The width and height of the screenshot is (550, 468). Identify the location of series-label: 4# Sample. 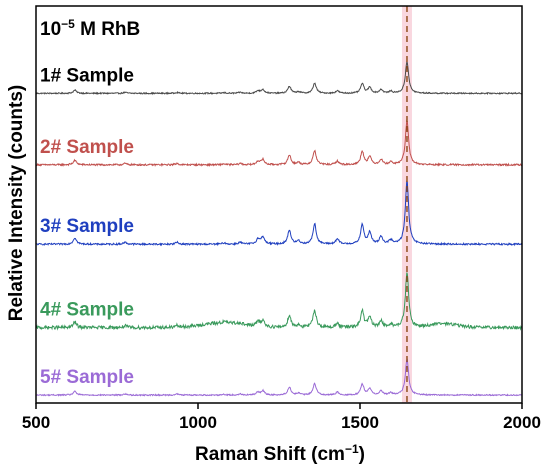
(87, 310).